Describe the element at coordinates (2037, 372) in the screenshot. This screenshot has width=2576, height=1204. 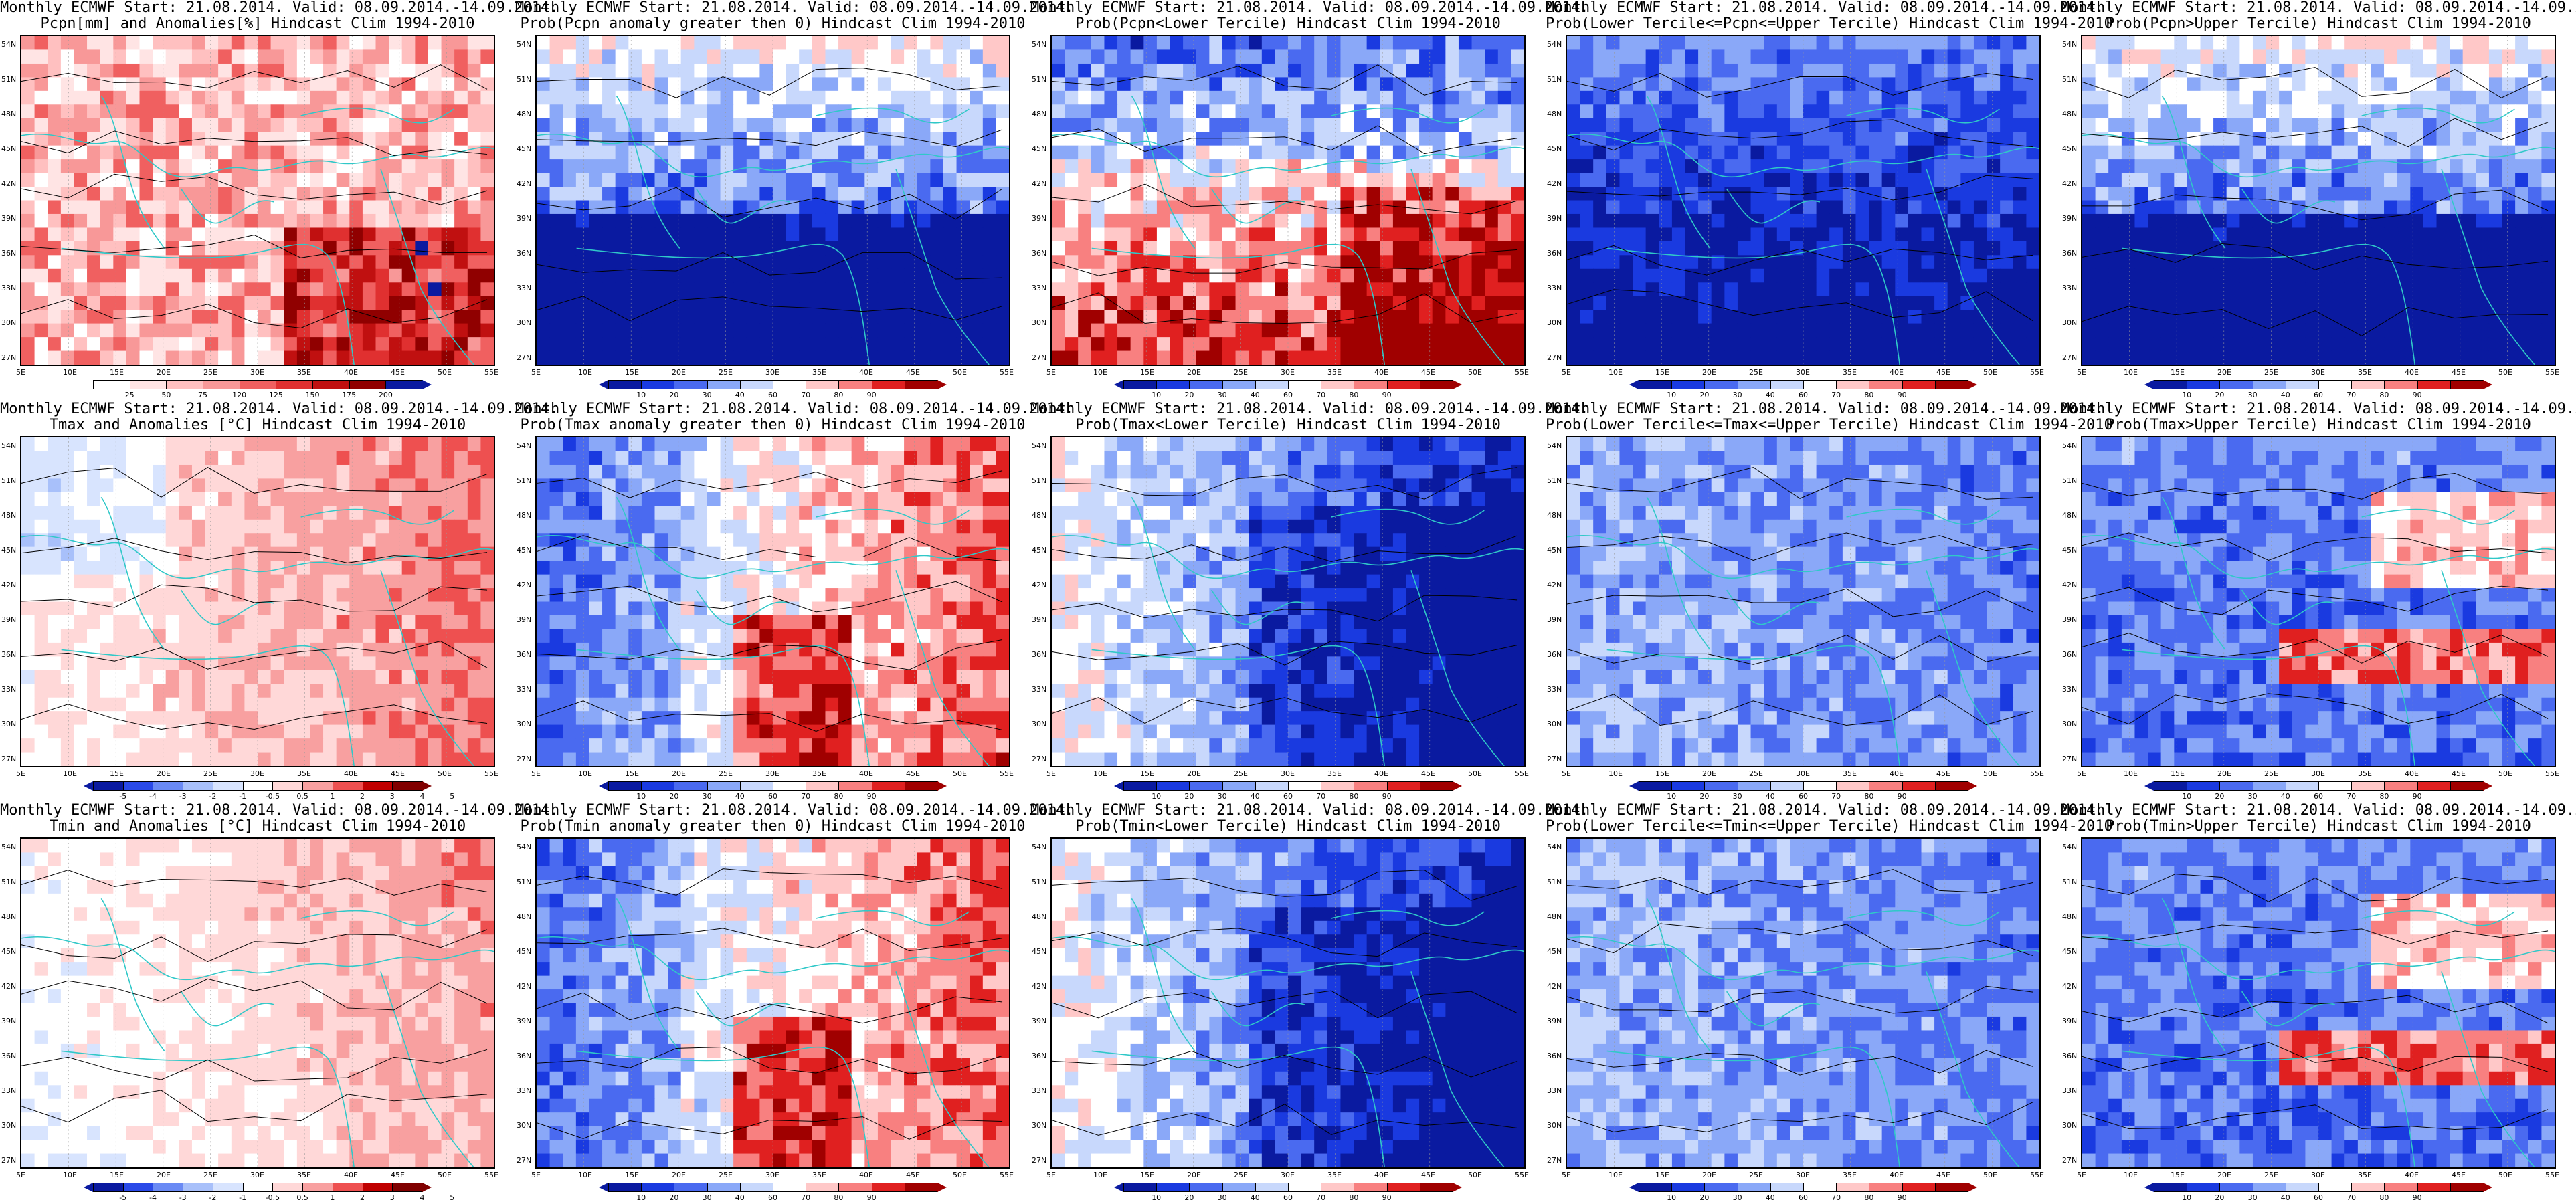
I see `lon-tick-label: 55E` at that location.